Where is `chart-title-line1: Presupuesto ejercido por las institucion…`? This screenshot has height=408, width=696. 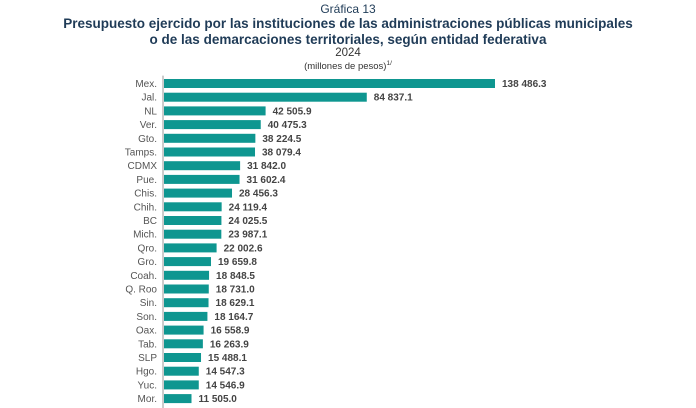 chart-title-line1: Presupuesto ejercido por las institucion… is located at coordinates (348, 23).